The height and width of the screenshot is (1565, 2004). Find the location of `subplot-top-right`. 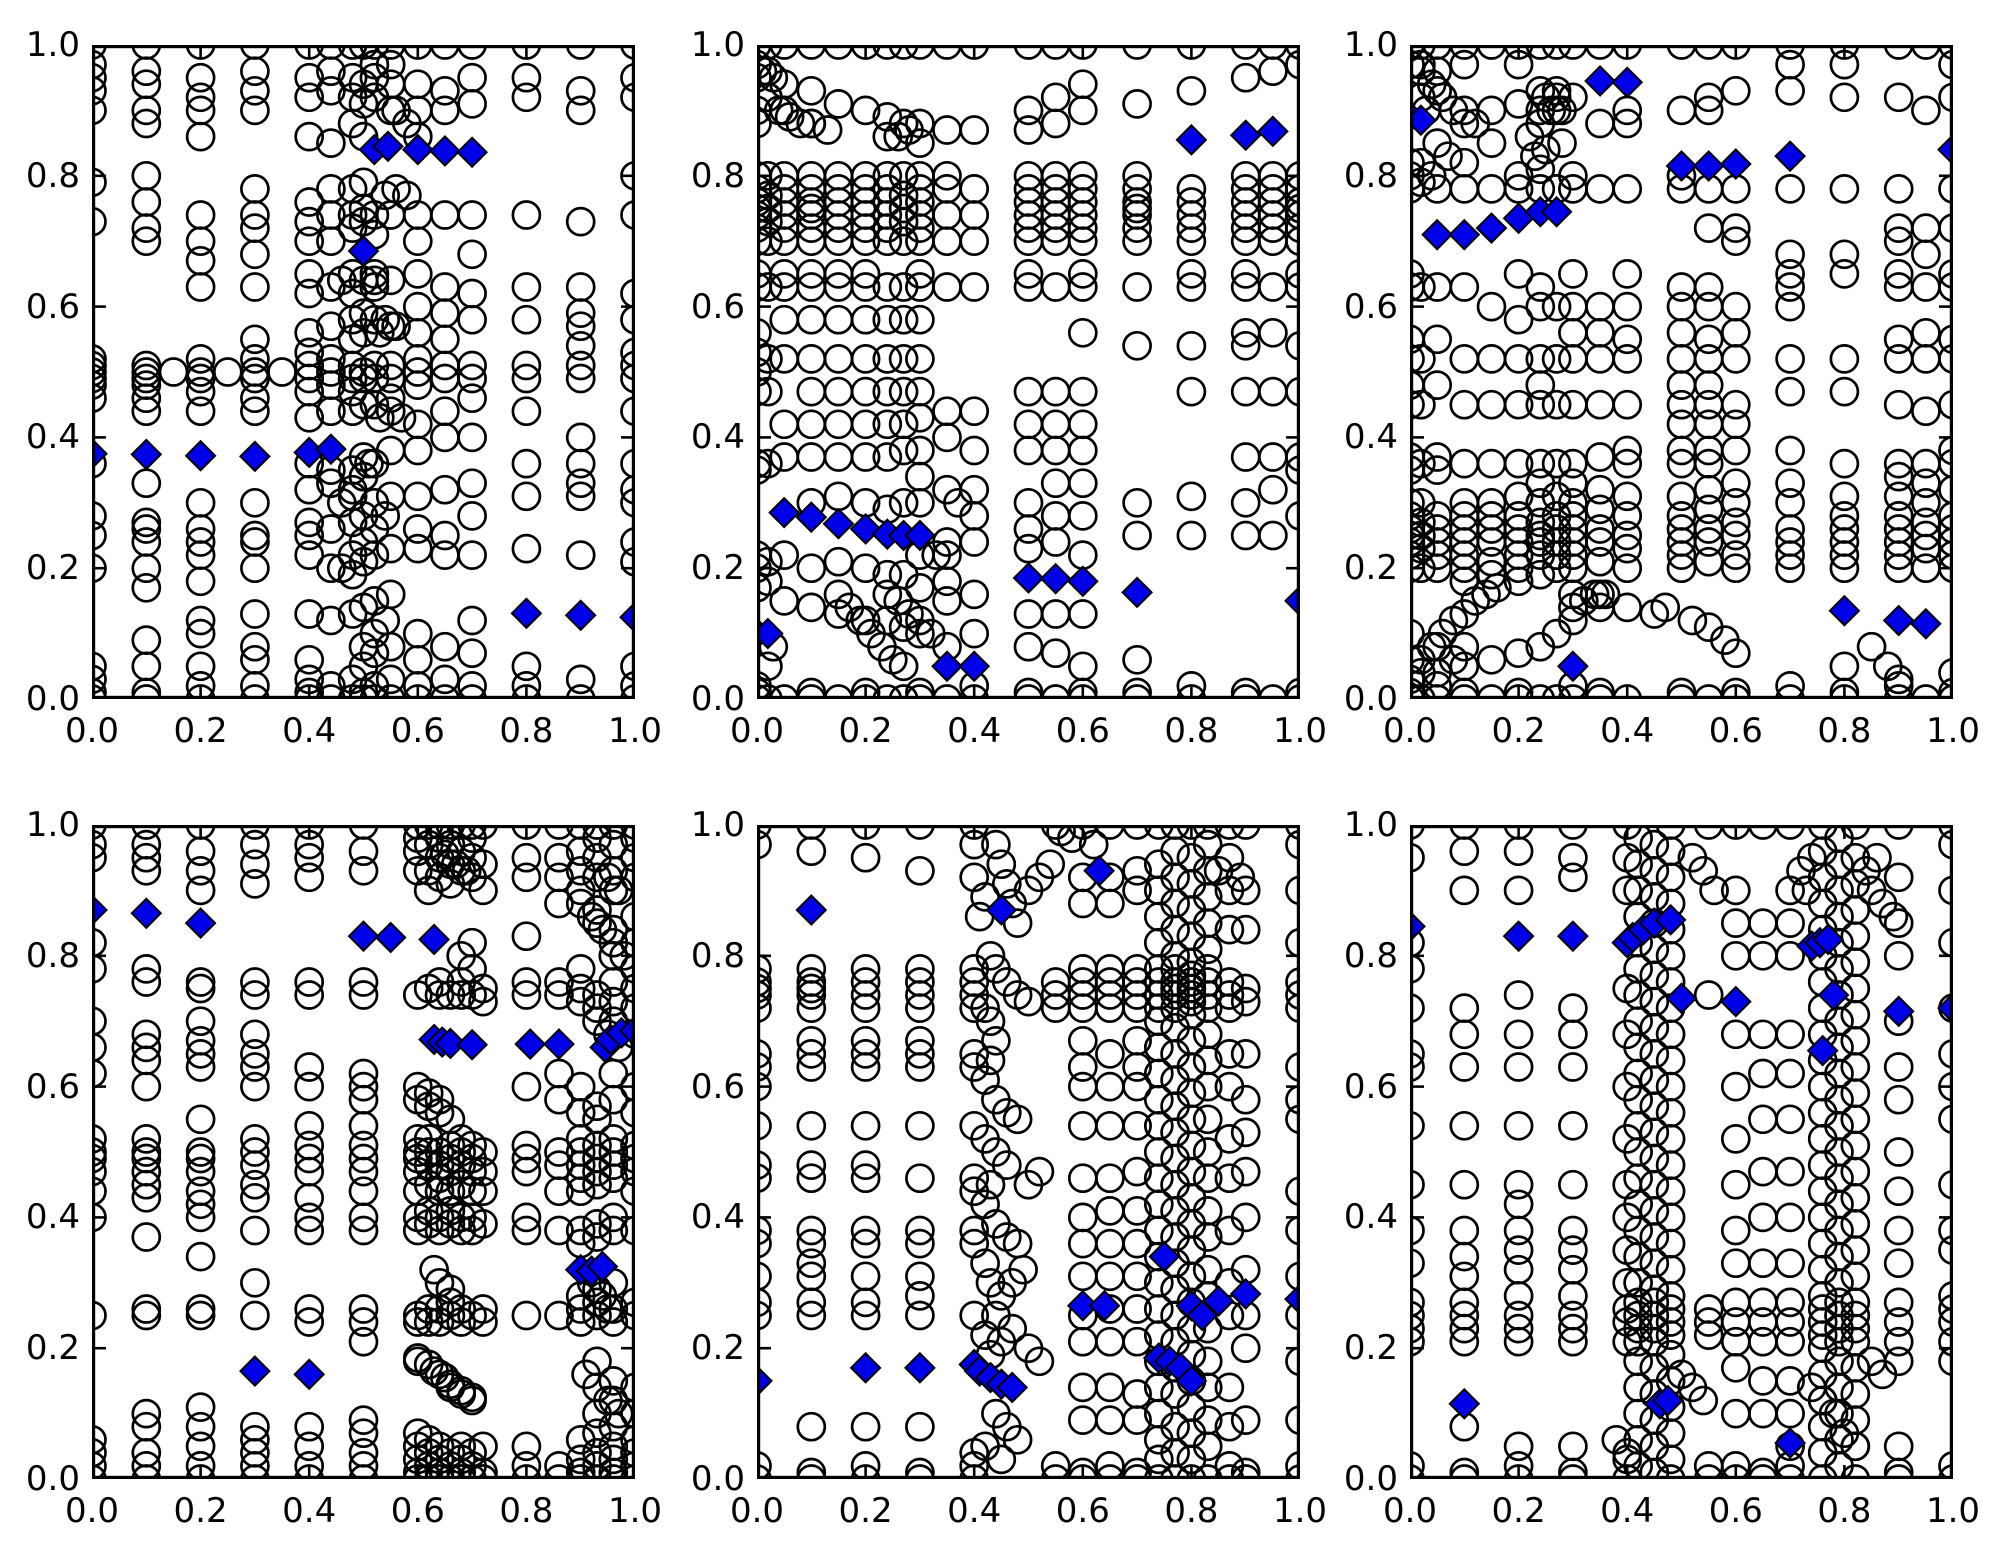

subplot-top-right is located at coordinates (1681, 372).